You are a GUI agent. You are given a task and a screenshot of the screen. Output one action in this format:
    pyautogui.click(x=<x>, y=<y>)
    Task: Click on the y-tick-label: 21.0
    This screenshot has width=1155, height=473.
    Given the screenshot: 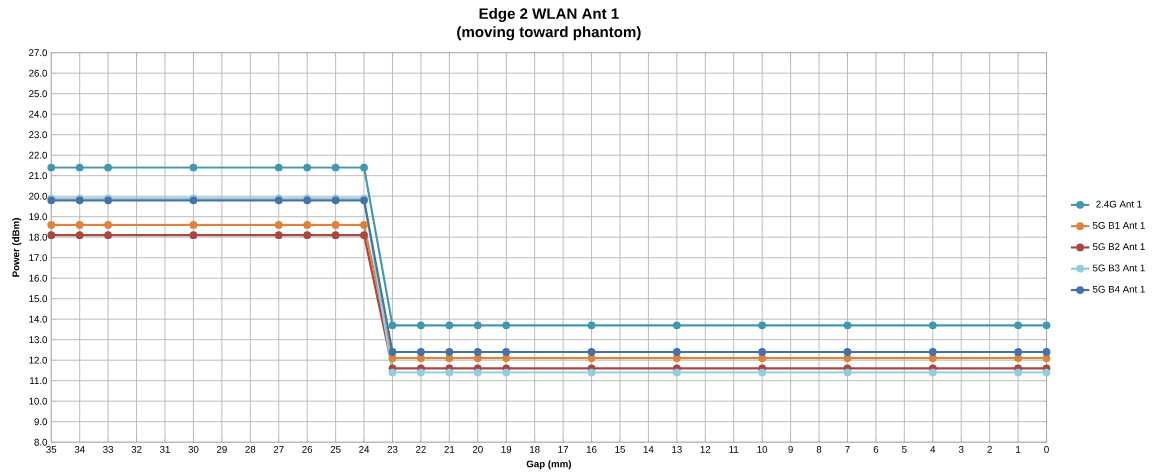 What is the action you would take?
    pyautogui.click(x=38, y=176)
    